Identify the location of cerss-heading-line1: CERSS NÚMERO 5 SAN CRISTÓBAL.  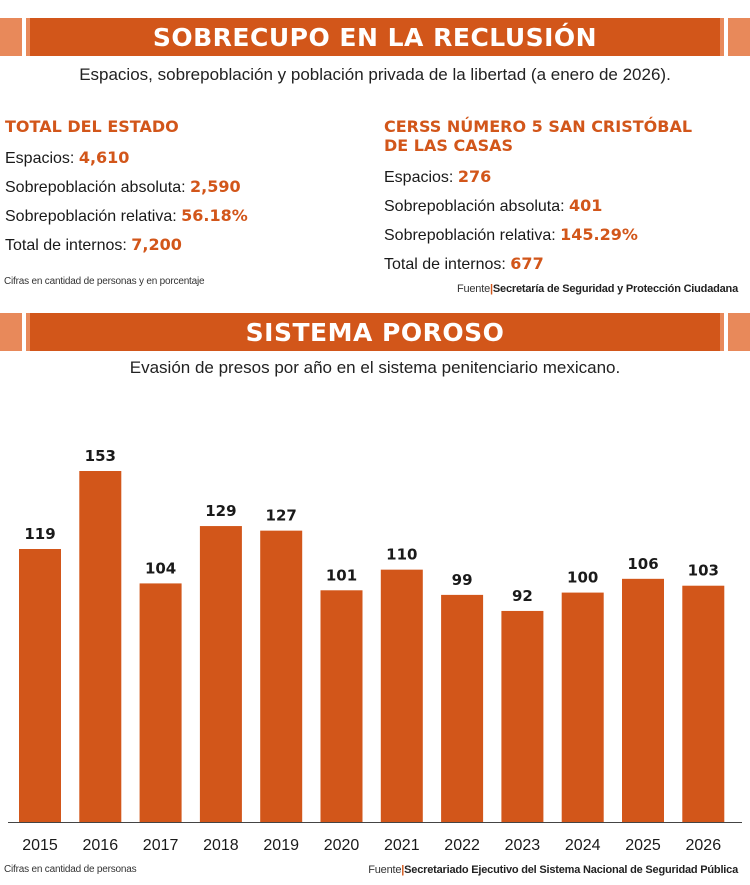
(538, 126).